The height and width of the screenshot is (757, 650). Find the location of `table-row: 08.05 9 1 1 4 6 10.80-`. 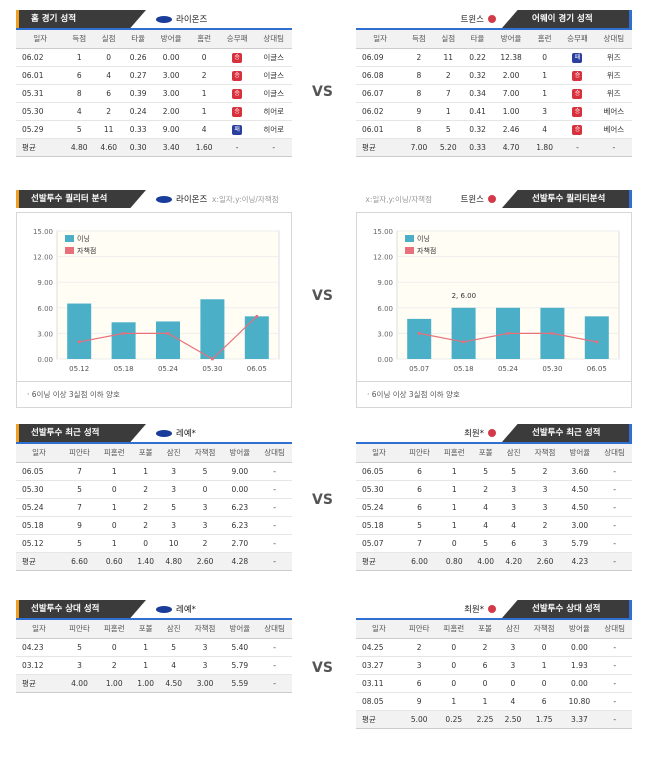

table-row: 08.05 9 1 1 4 6 10.80- is located at coordinates (494, 701).